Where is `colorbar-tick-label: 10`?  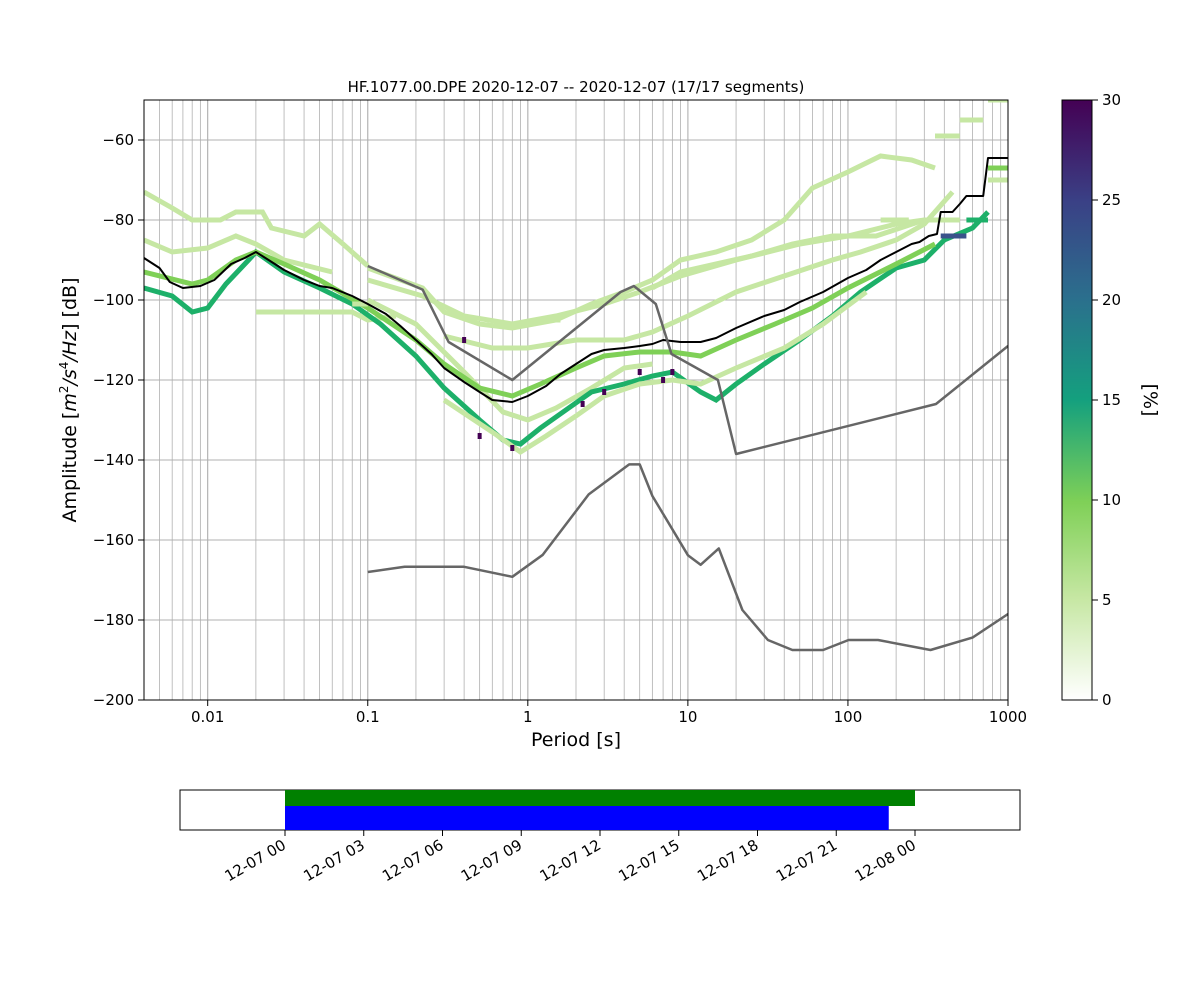
colorbar-tick-label: 10 is located at coordinates (1111, 500).